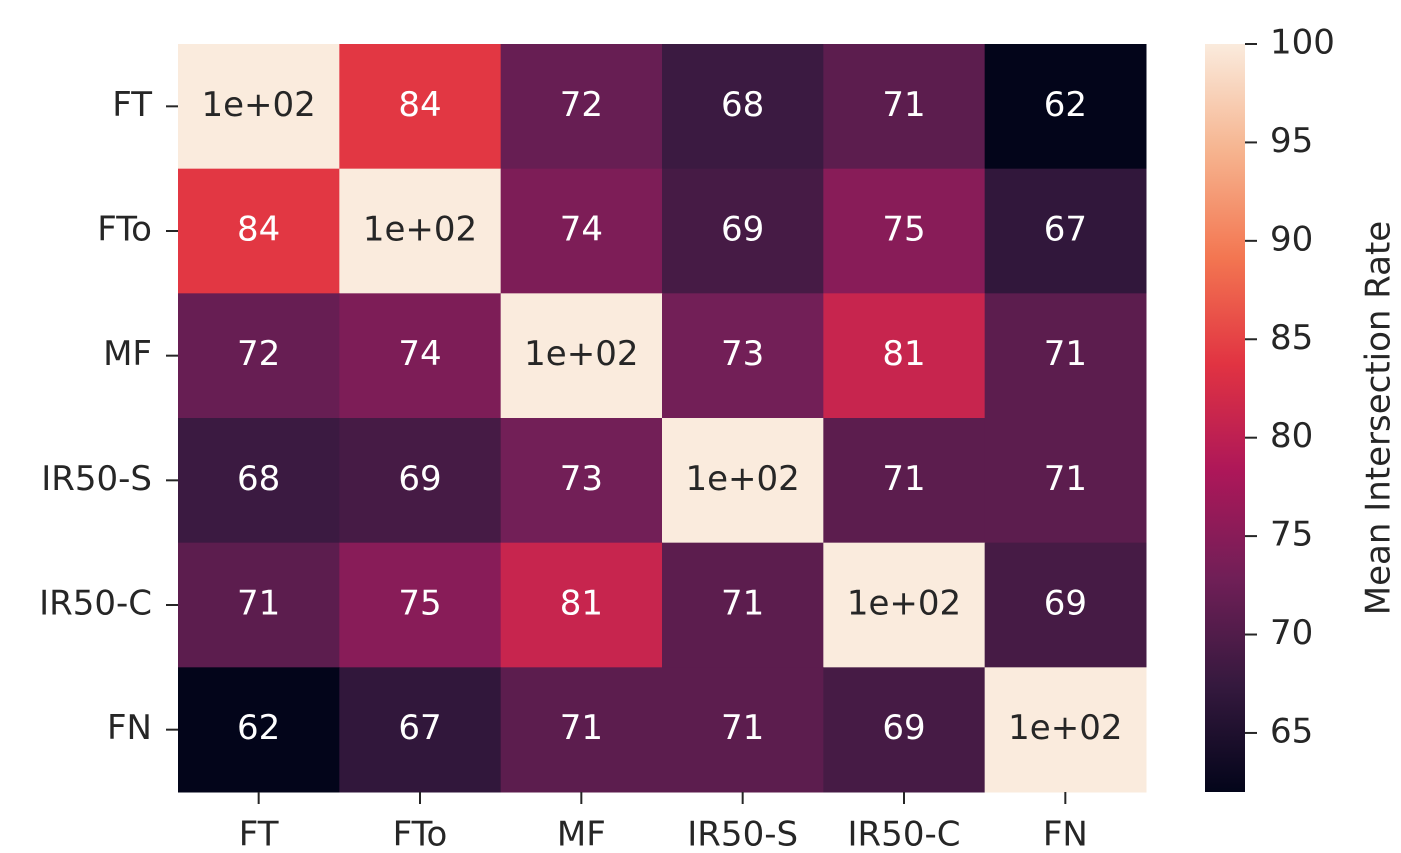 Image resolution: width=1401 pixels, height=853 pixels. What do you see at coordinates (1291, 338) in the screenshot?
I see `colorbar-tick-label: 85` at bounding box center [1291, 338].